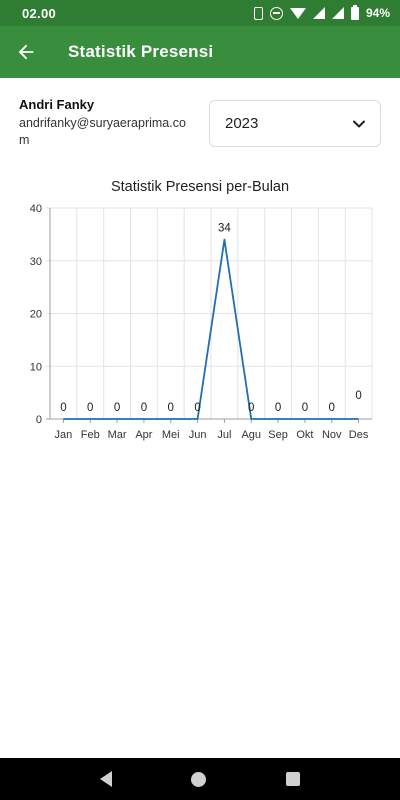 Image resolution: width=400 pixels, height=800 pixels. Describe the element at coordinates (293, 779) in the screenshot. I see `nav-recent-apps-icon` at that location.